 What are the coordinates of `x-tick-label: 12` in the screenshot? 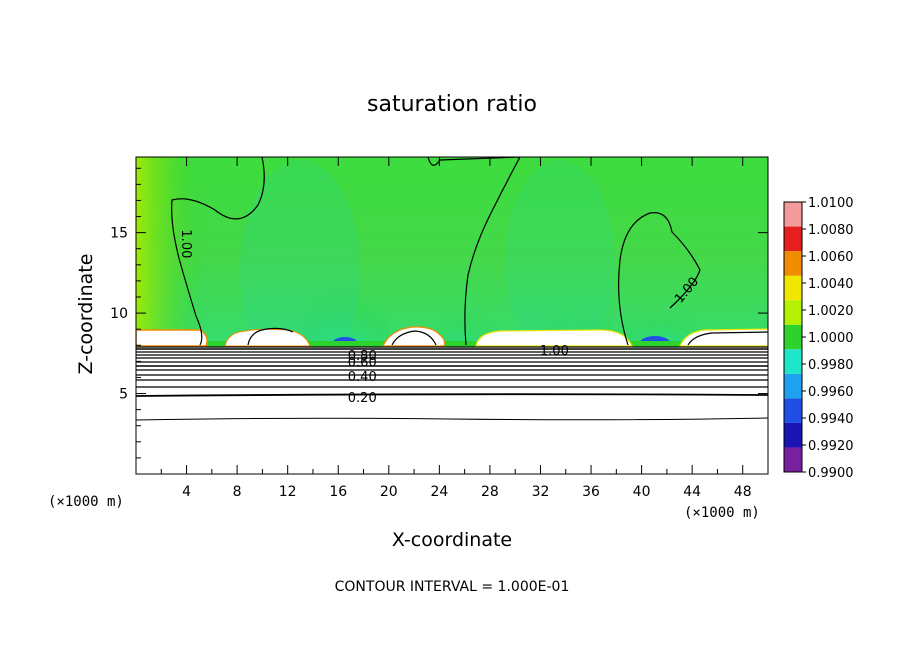 It's located at (288, 492).